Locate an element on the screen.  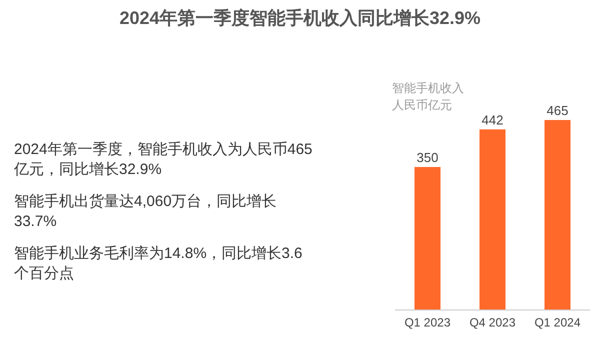
data-label: 350 is located at coordinates (427, 157).